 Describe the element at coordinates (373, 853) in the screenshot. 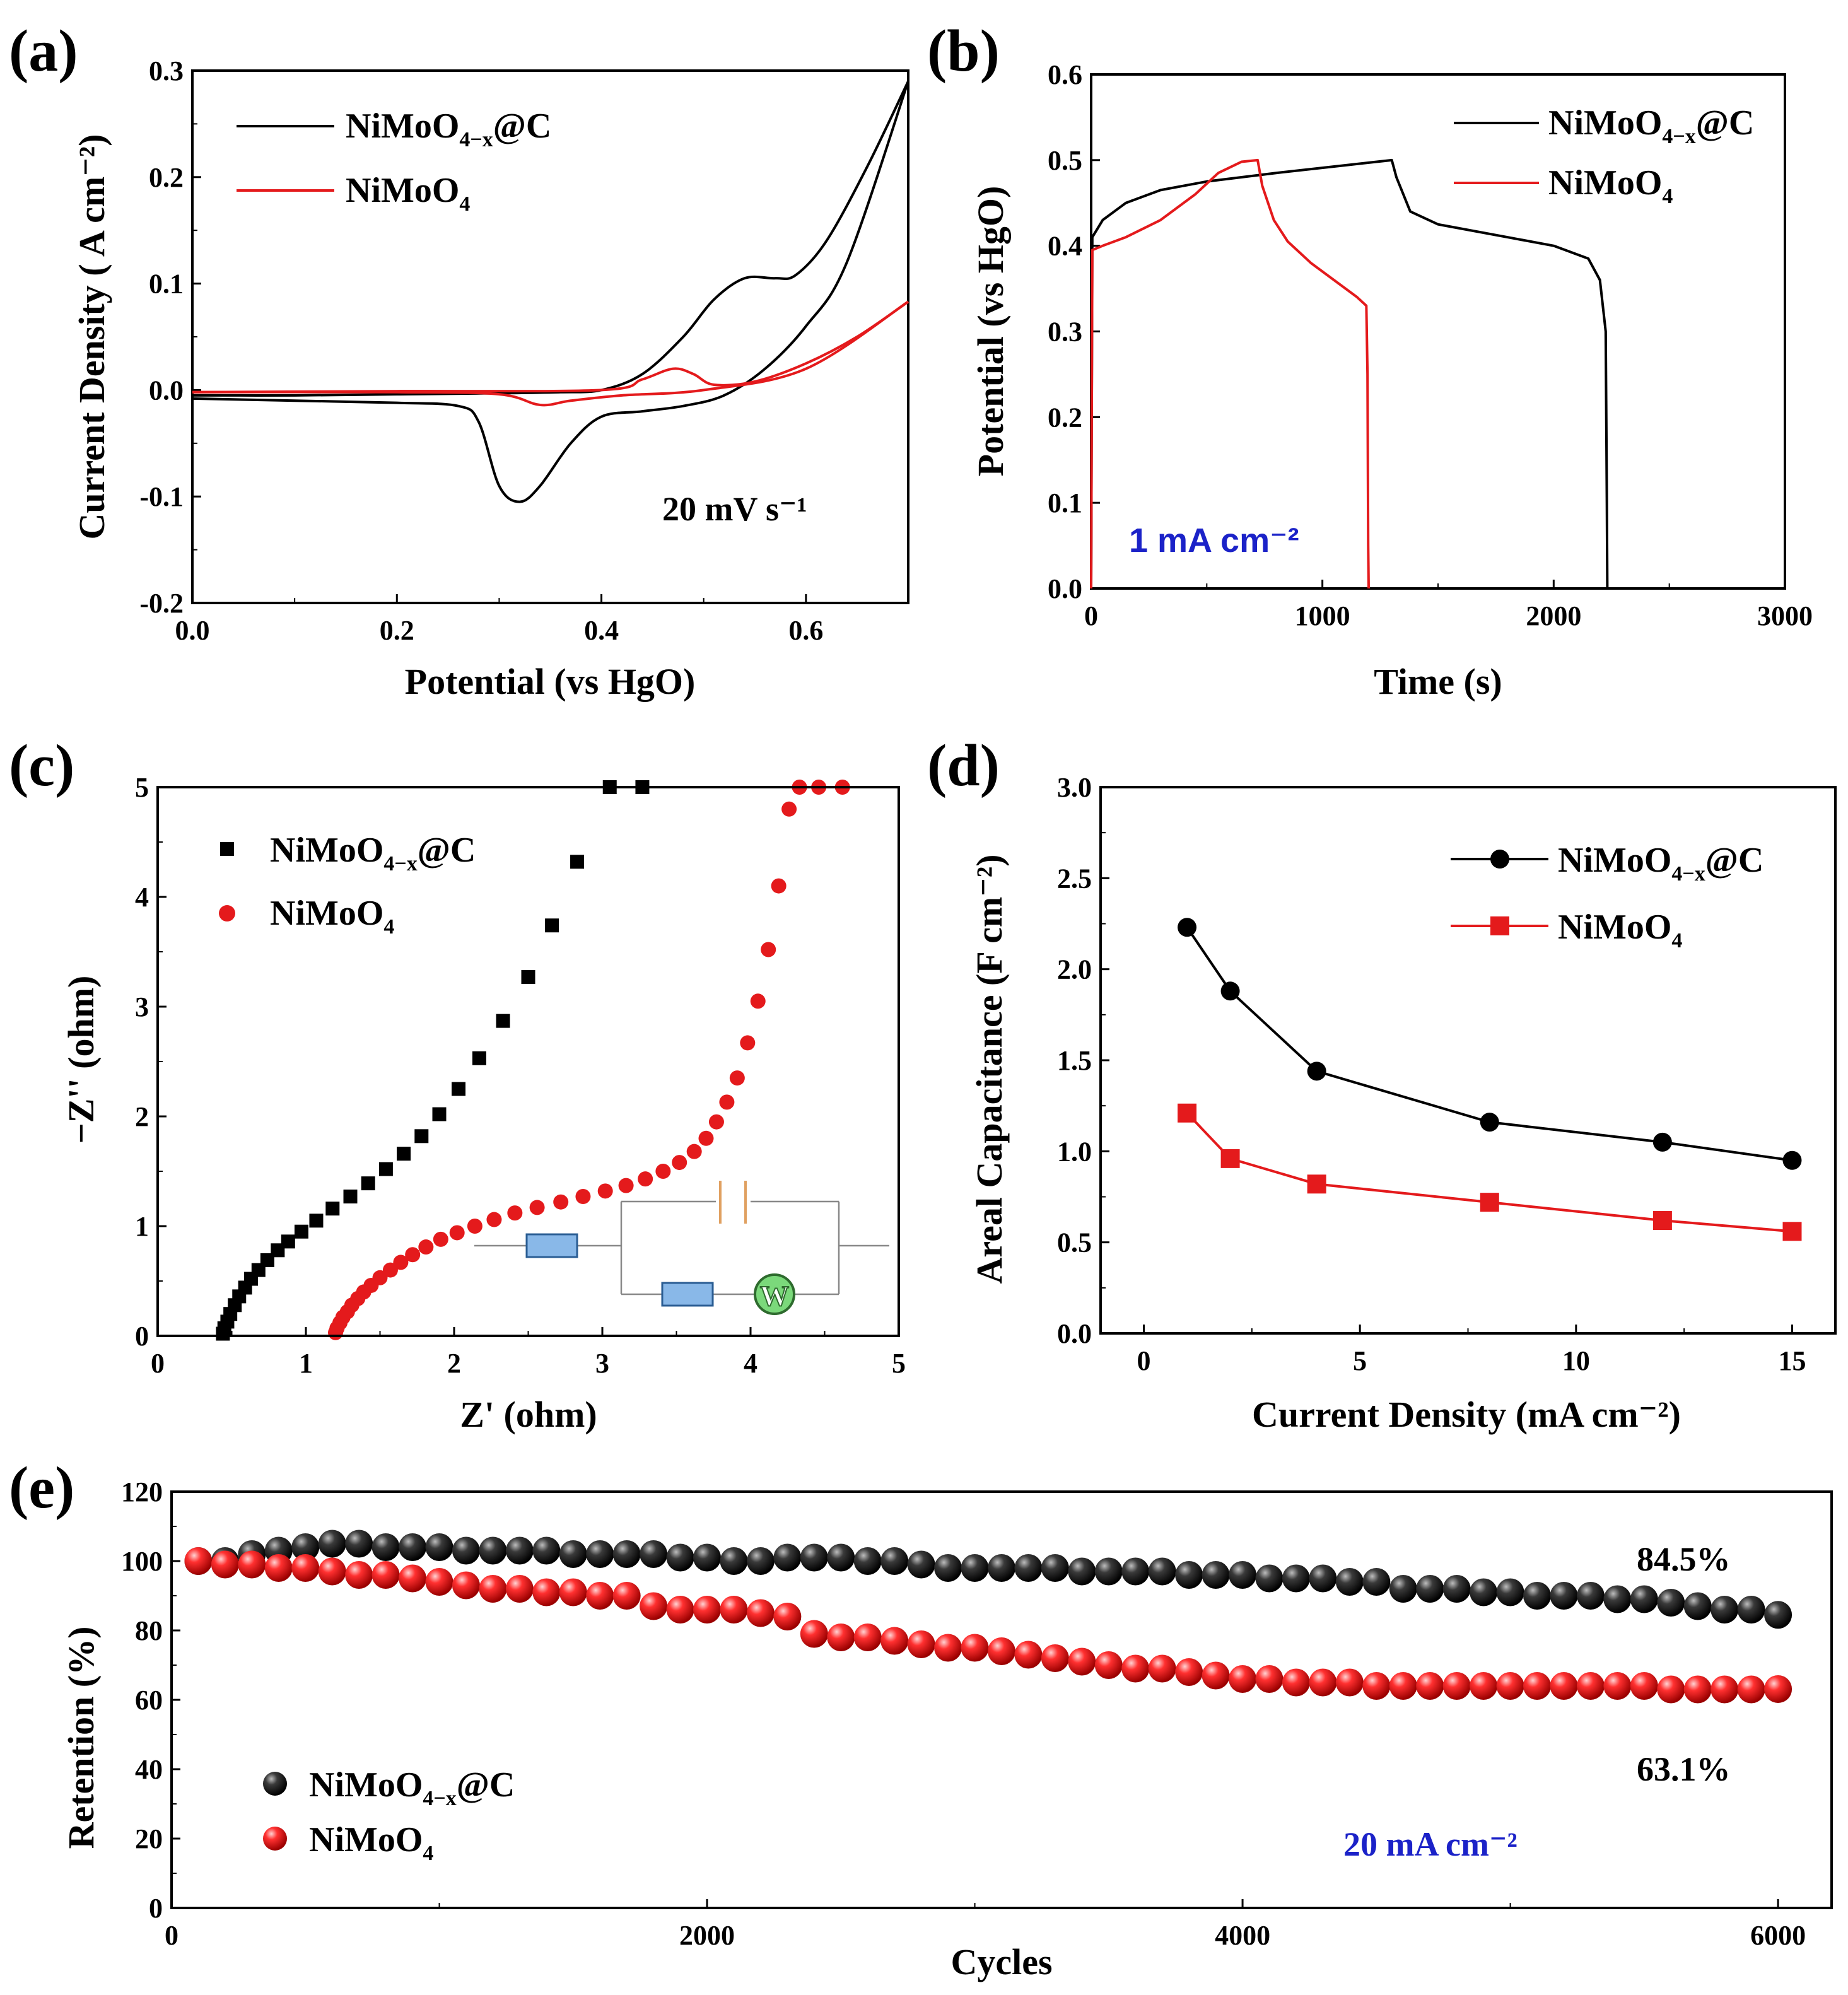

I see `legend-c-label-black: NiMoO4−x@C` at that location.